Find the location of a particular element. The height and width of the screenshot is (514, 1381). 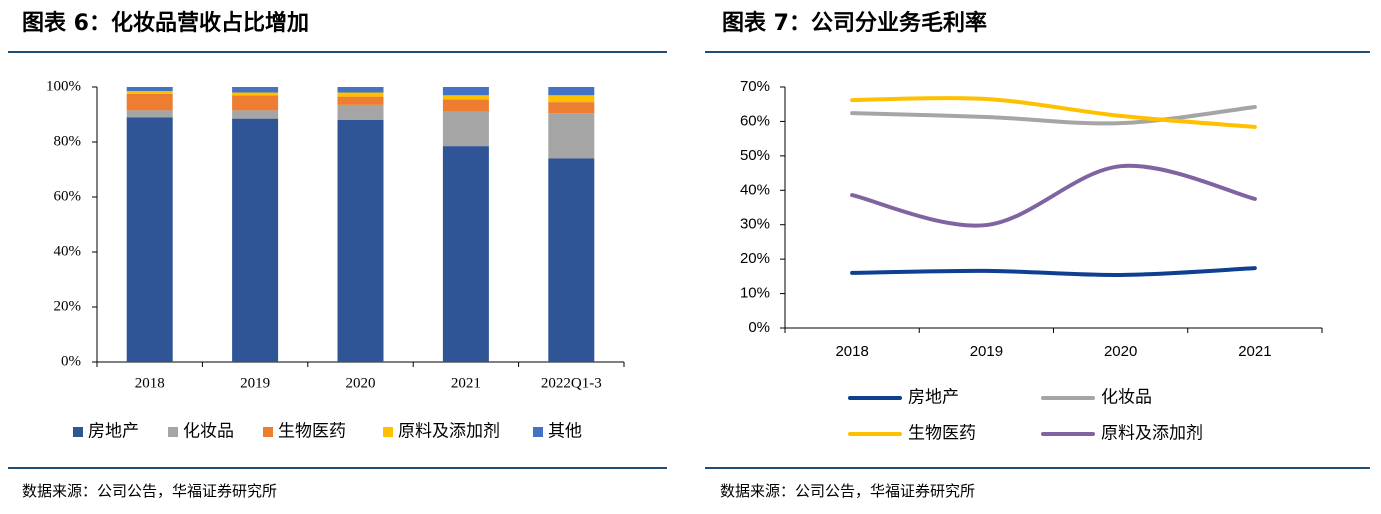

y-tick-label: 10% is located at coordinates (755, 293).